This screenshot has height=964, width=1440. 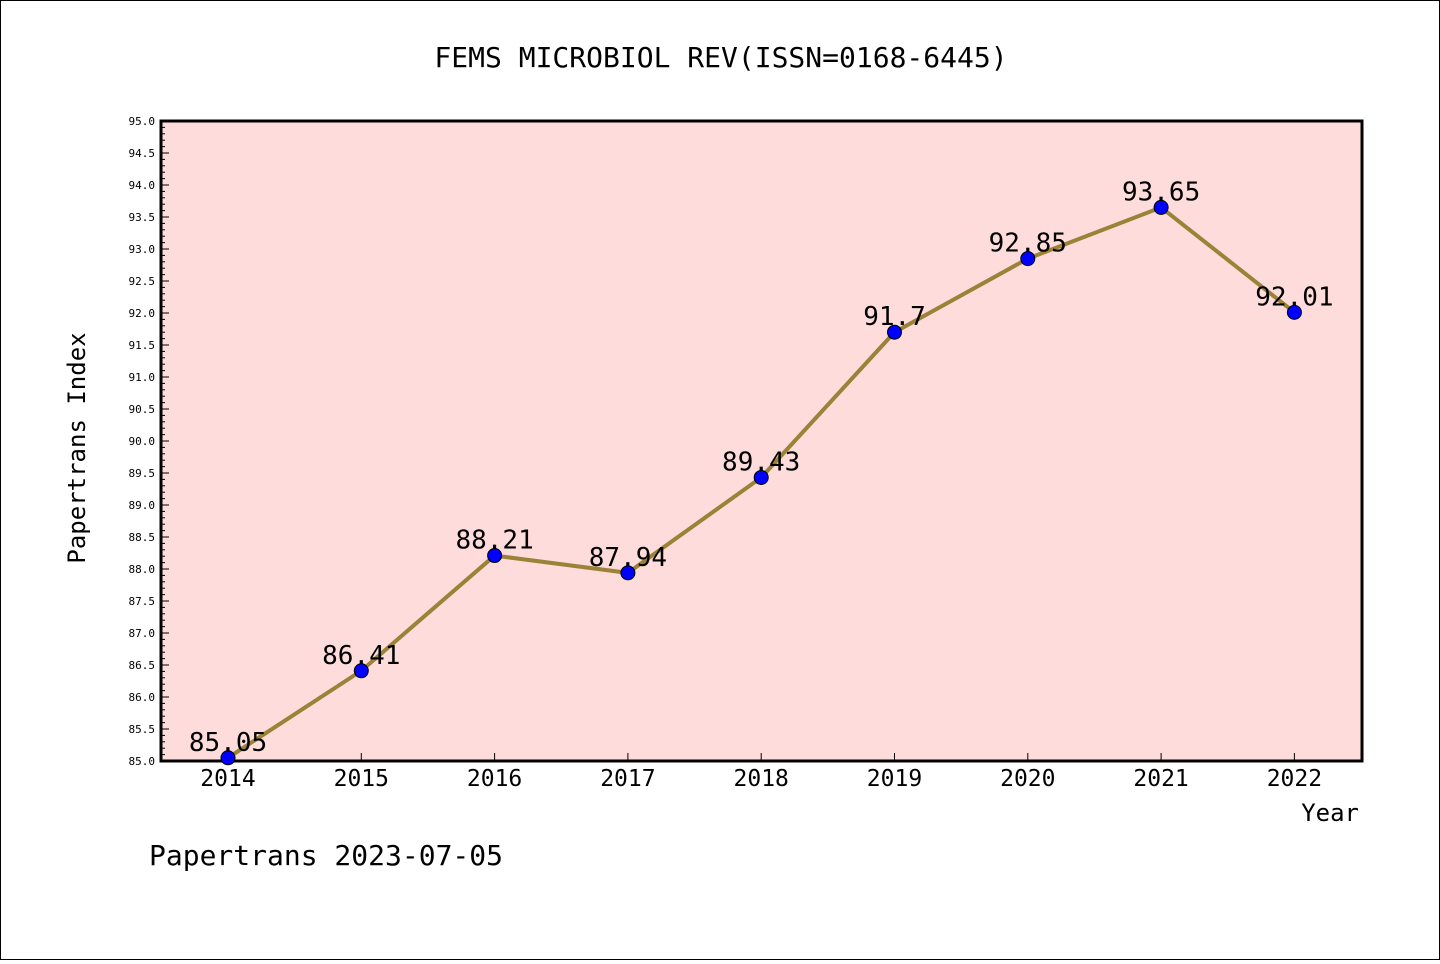 I want to click on chart-title: FEMS MICROBIOL REV(ISSN=0168-6445), so click(x=720, y=57).